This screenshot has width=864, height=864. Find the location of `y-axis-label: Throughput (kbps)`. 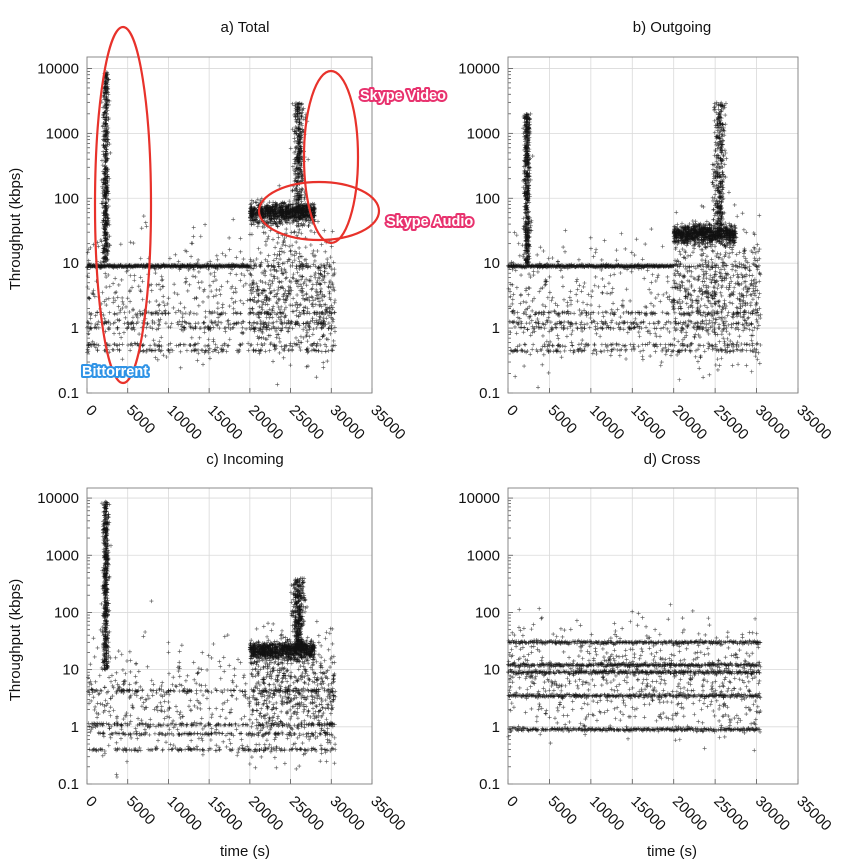

y-axis-label: Throughput (kbps) is located at coordinates (15, 229).